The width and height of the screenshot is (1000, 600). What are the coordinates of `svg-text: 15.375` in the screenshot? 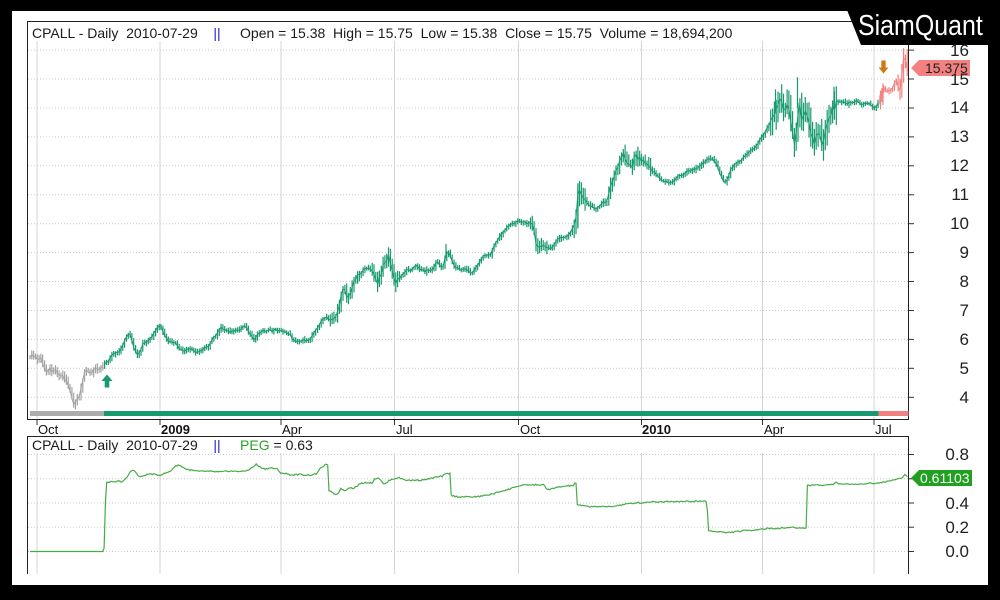 It's located at (946, 68).